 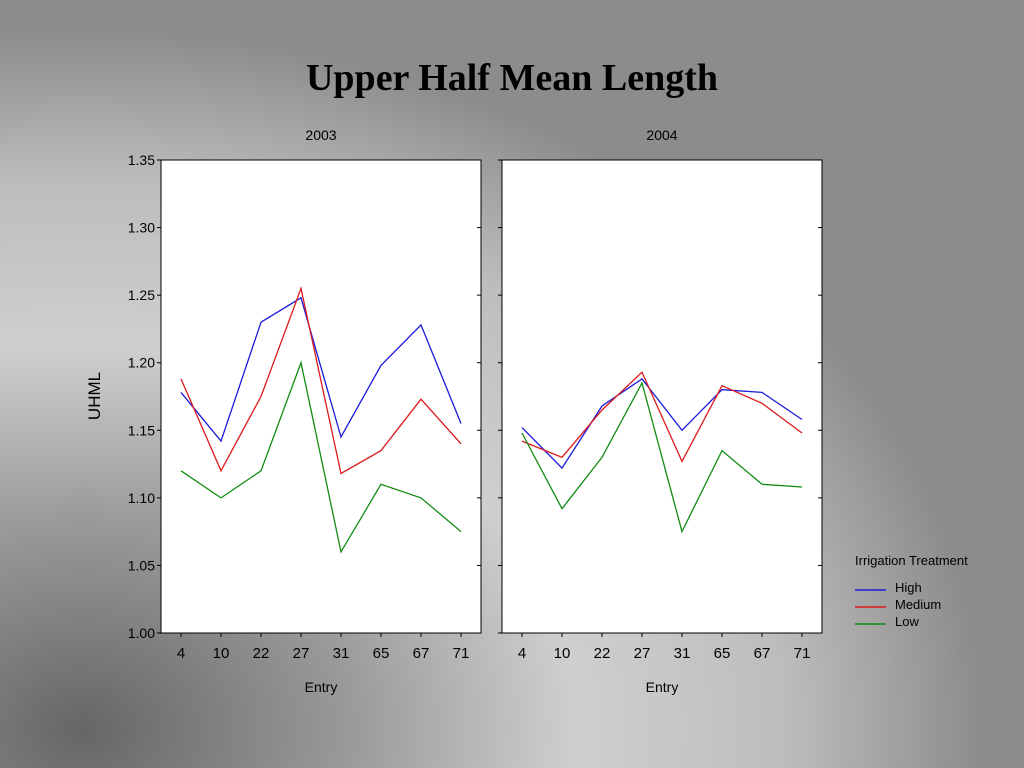 What do you see at coordinates (141, 633) in the screenshot?
I see `y-tick-label: 1.00` at bounding box center [141, 633].